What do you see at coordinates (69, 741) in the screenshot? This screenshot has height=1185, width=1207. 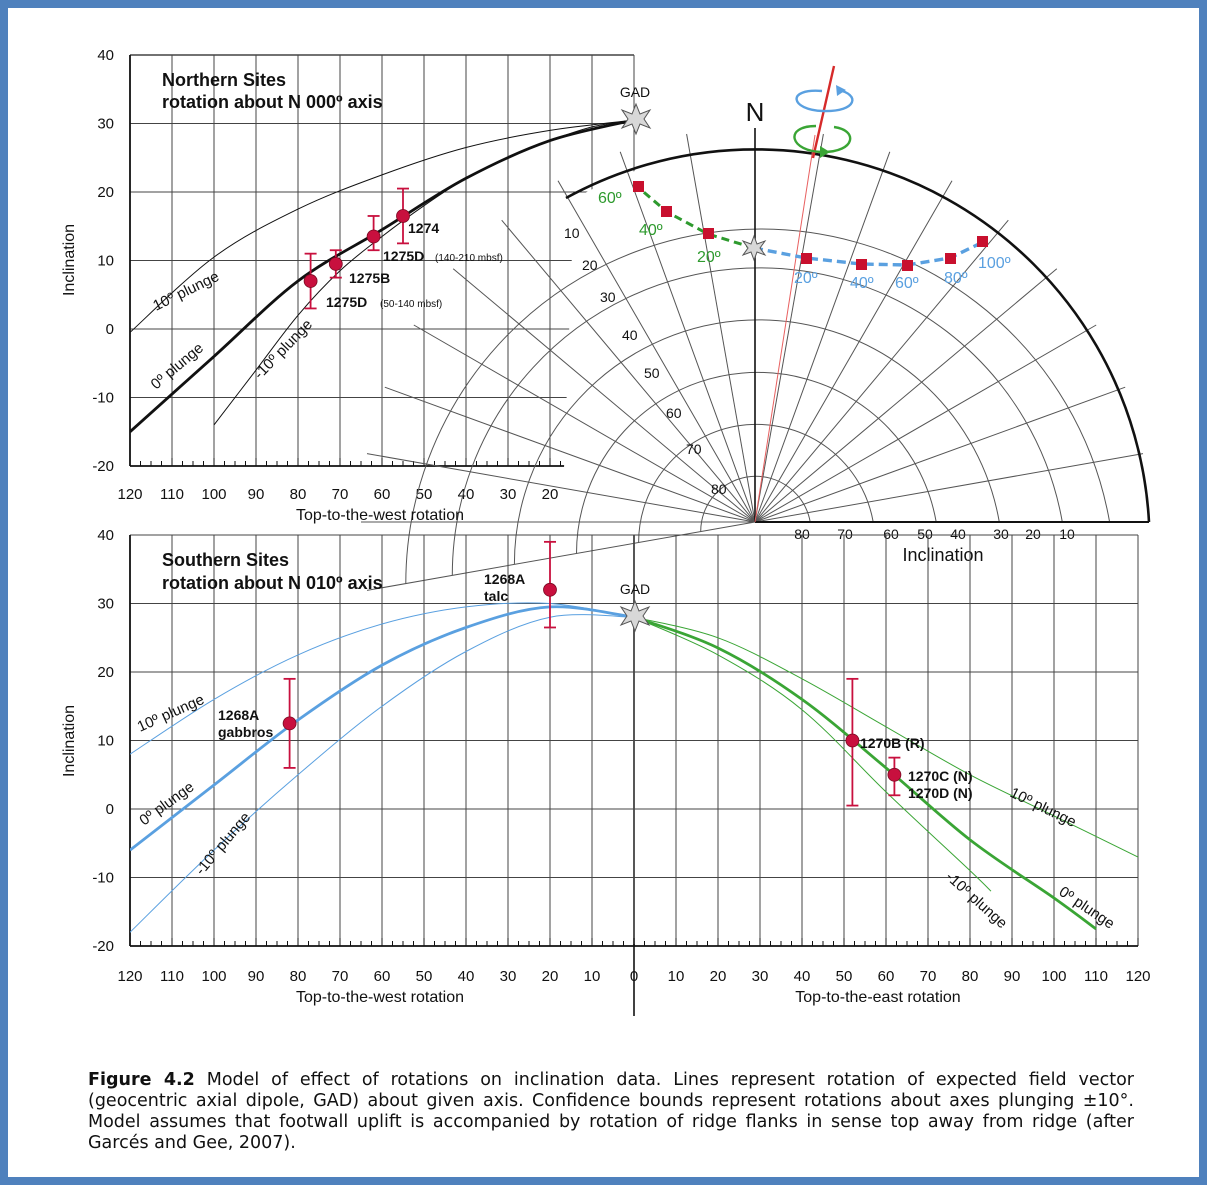 I see `bottom-y-label: Inclination` at bounding box center [69, 741].